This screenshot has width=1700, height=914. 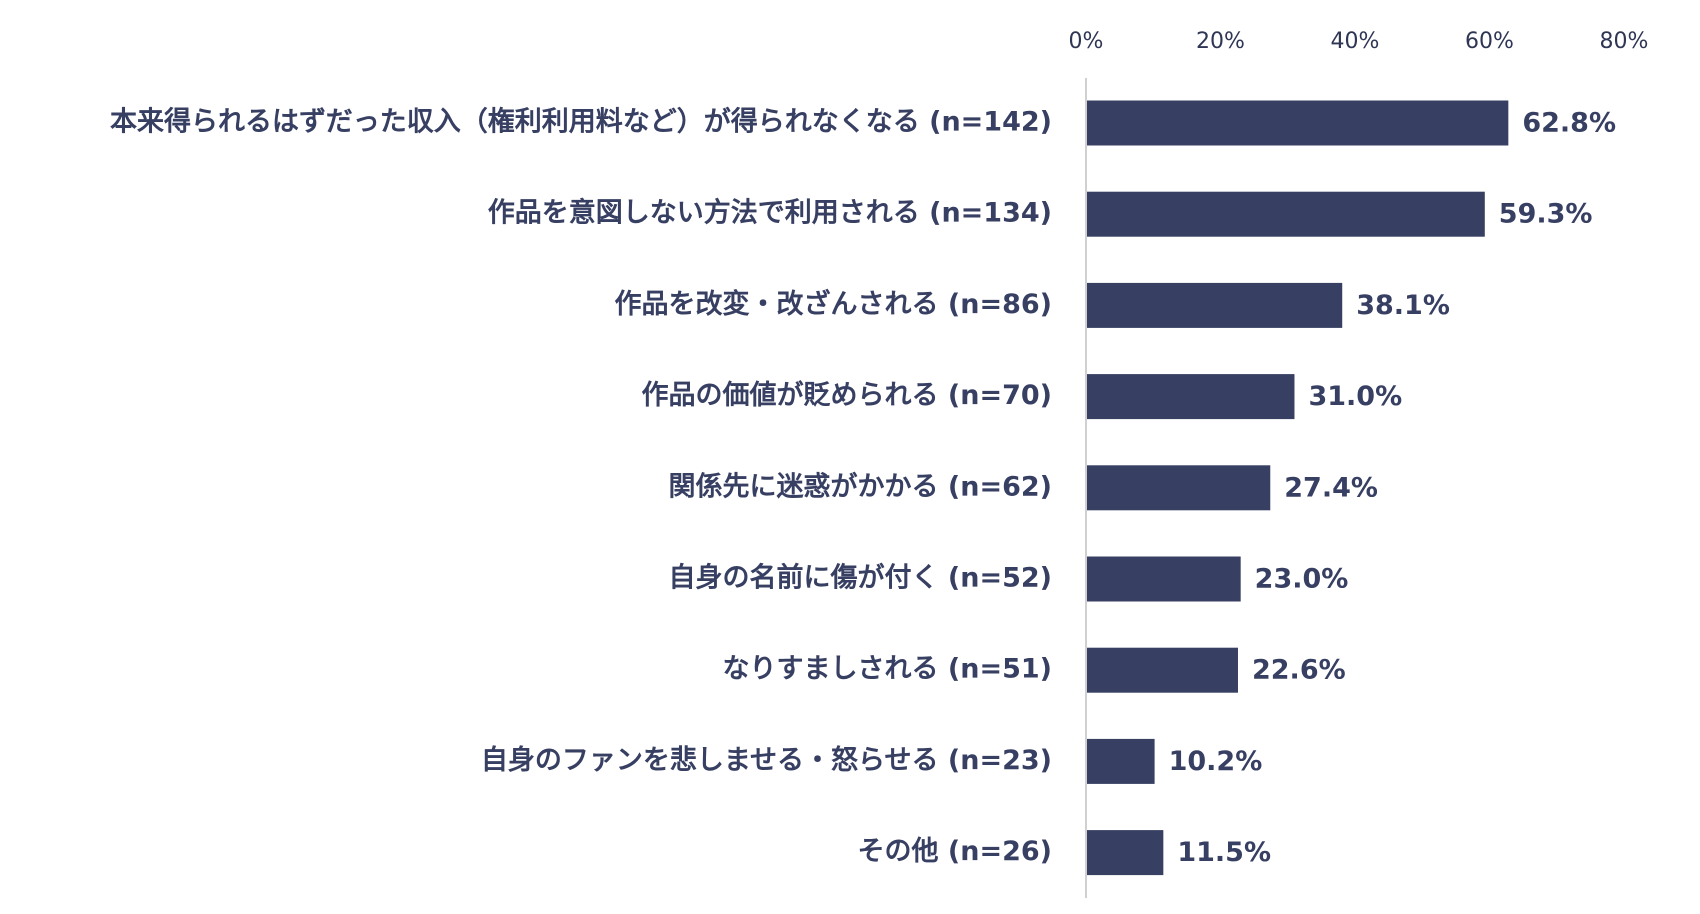 What do you see at coordinates (1355, 41) in the screenshot?
I see `x-tick-label: 40%` at bounding box center [1355, 41].